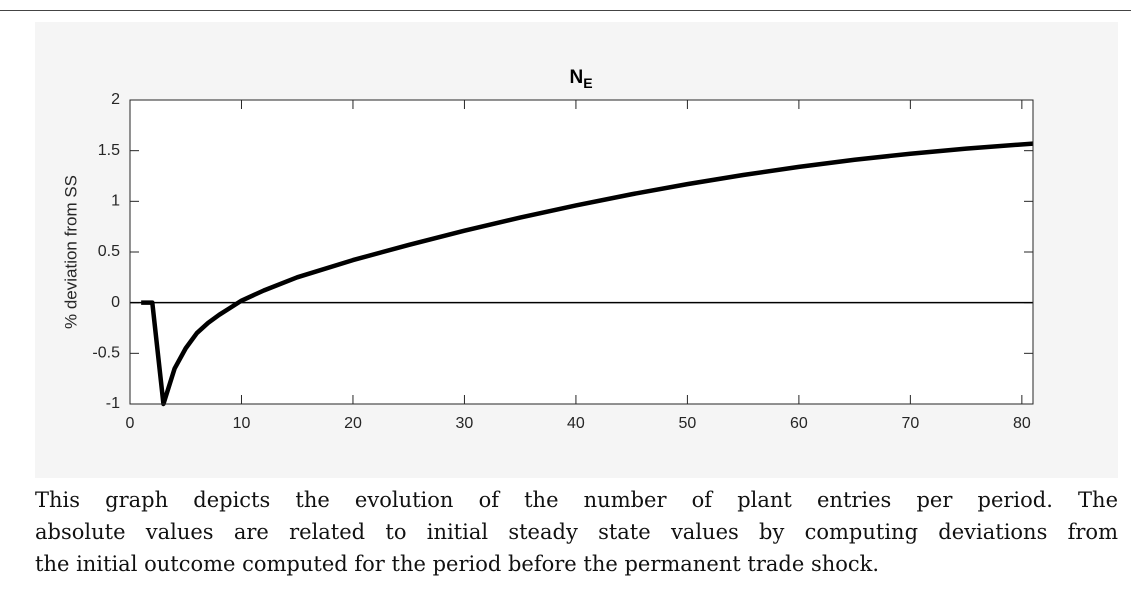 This screenshot has width=1131, height=601. Describe the element at coordinates (115, 201) in the screenshot. I see `y-tick-label: 1` at that location.